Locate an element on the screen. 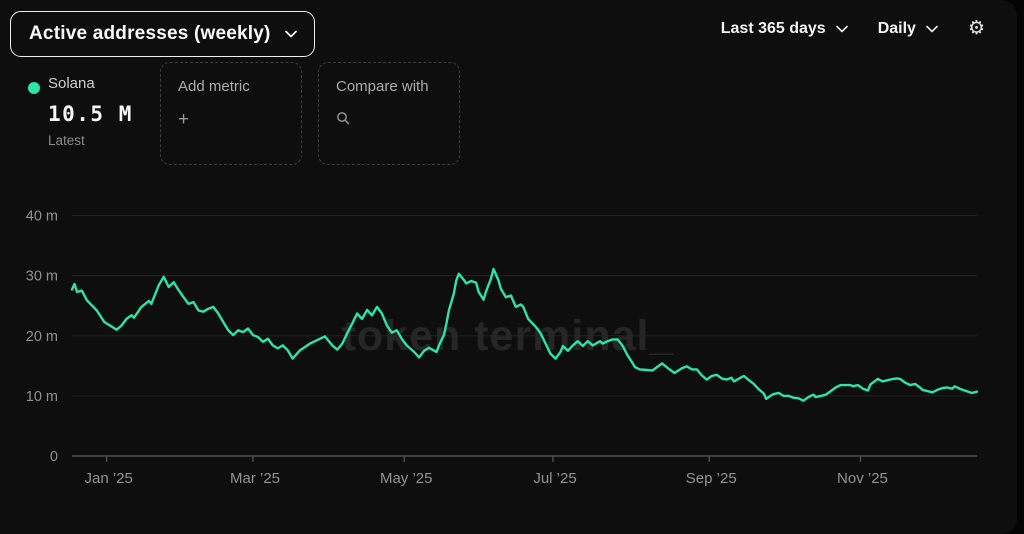 Image resolution: width=1024 pixels, height=534 pixels. compare-with-label: Compare with is located at coordinates (382, 86).